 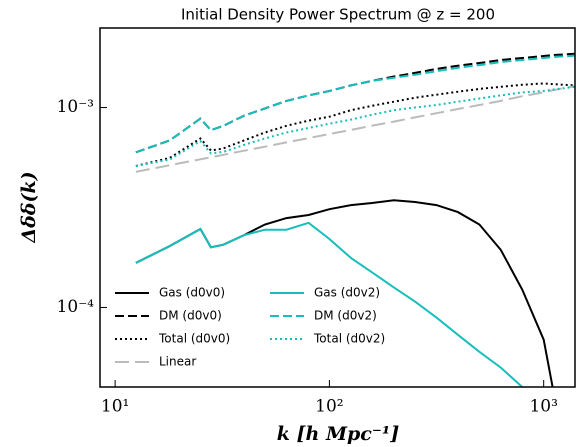 I want to click on y-tick-label: 10⁻⁴, so click(x=76, y=307).